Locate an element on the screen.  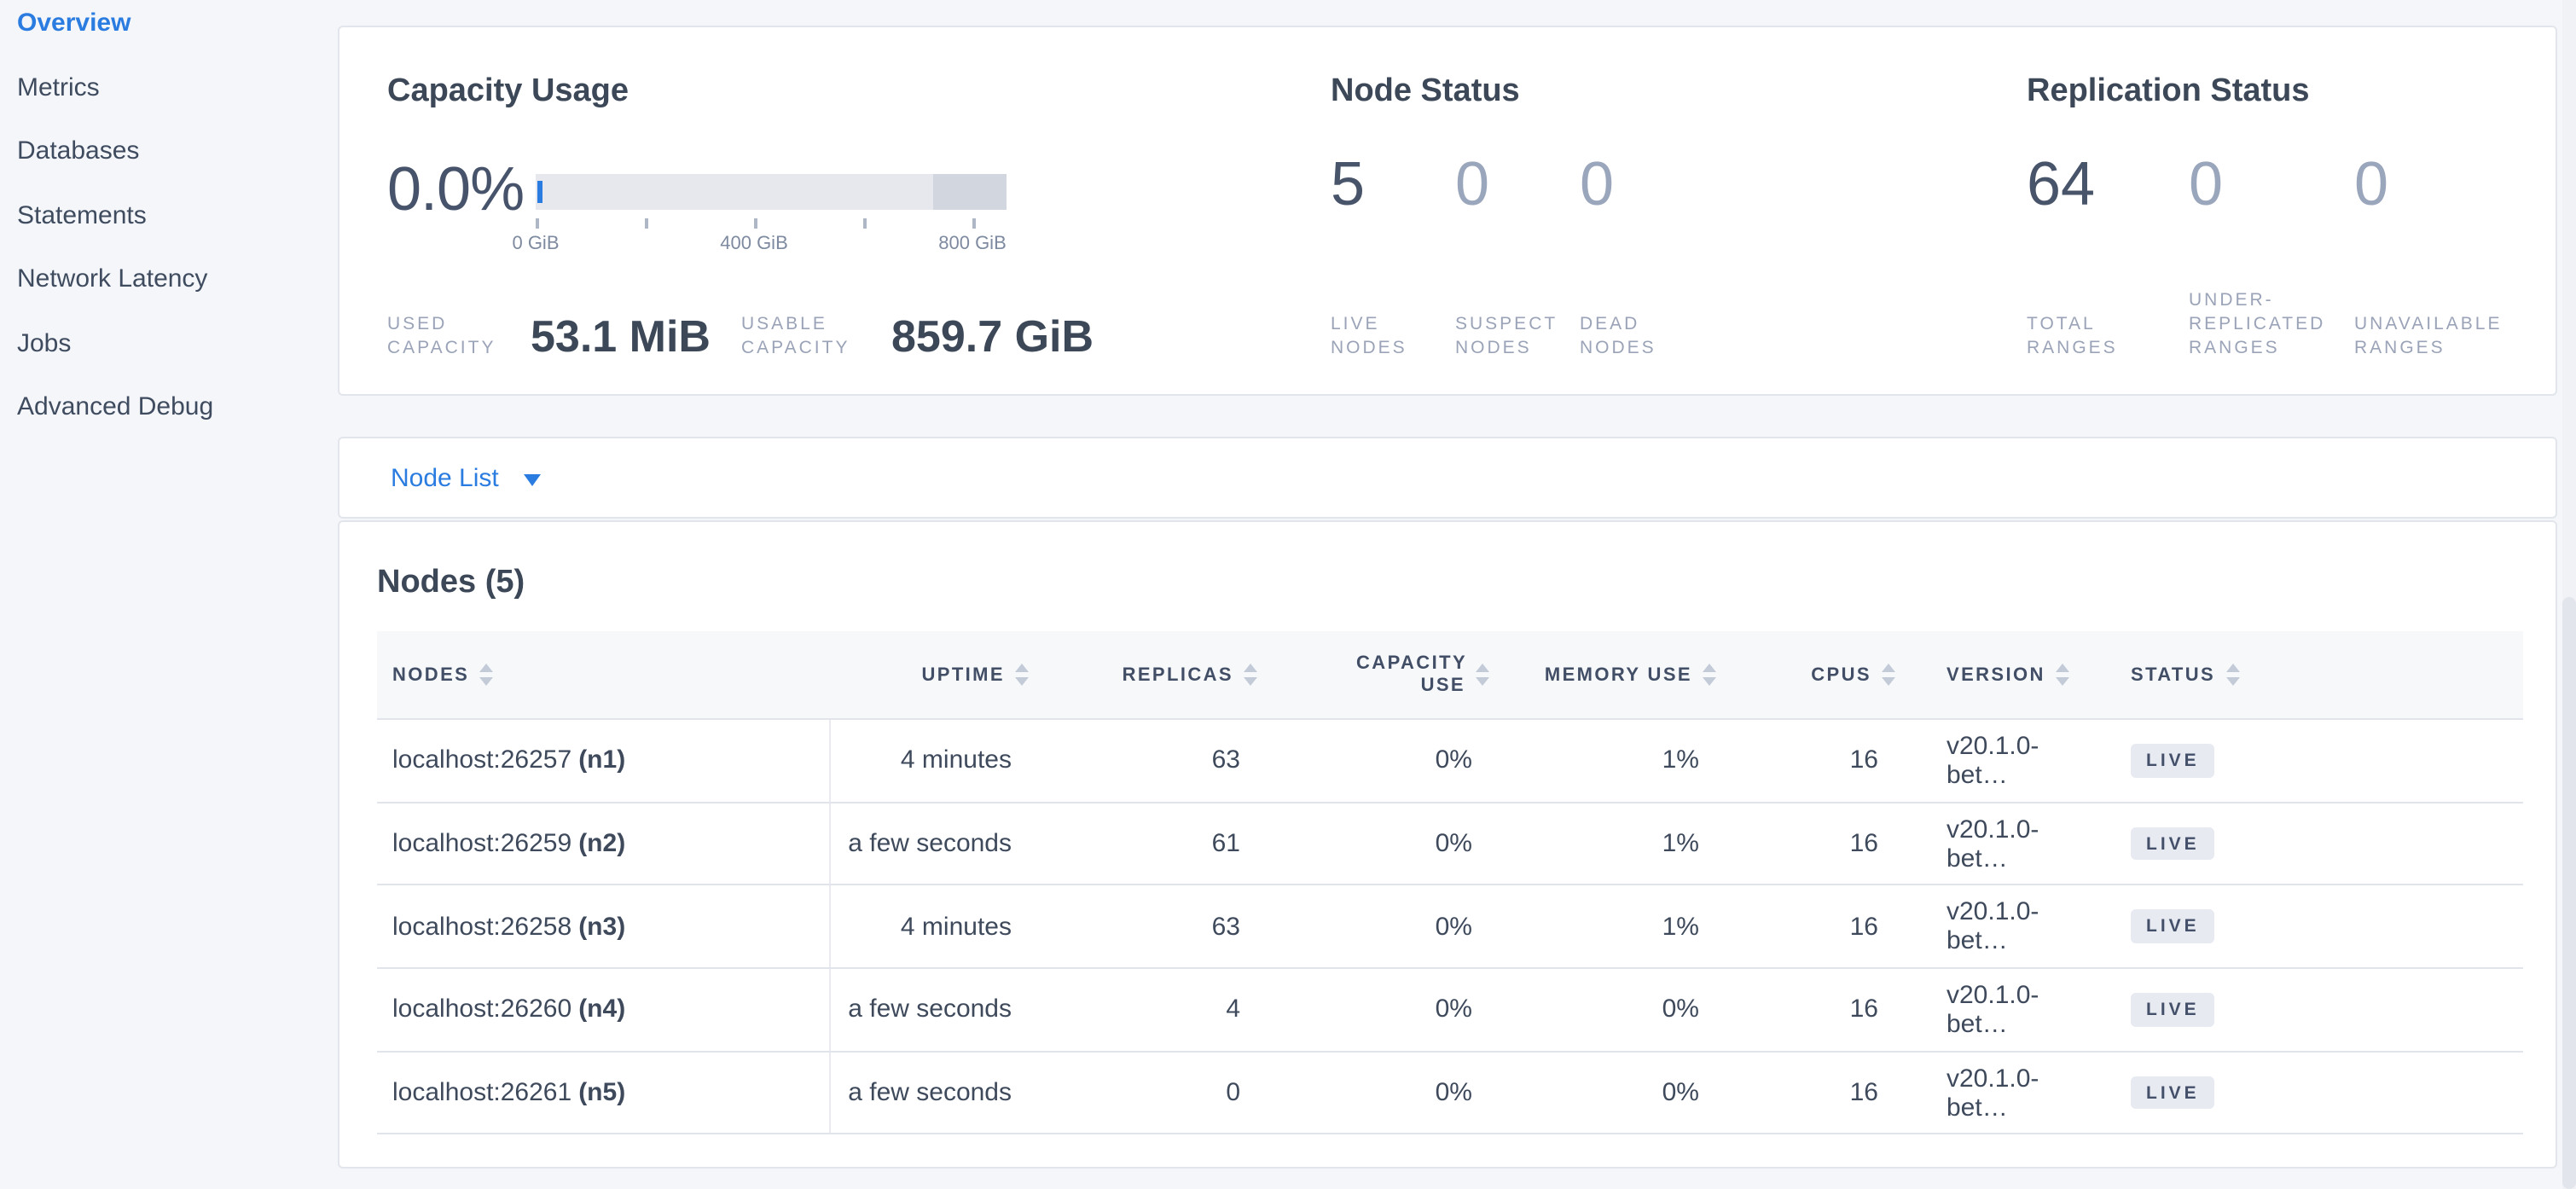
stat-label: LIVE NODES is located at coordinates (1369, 336).